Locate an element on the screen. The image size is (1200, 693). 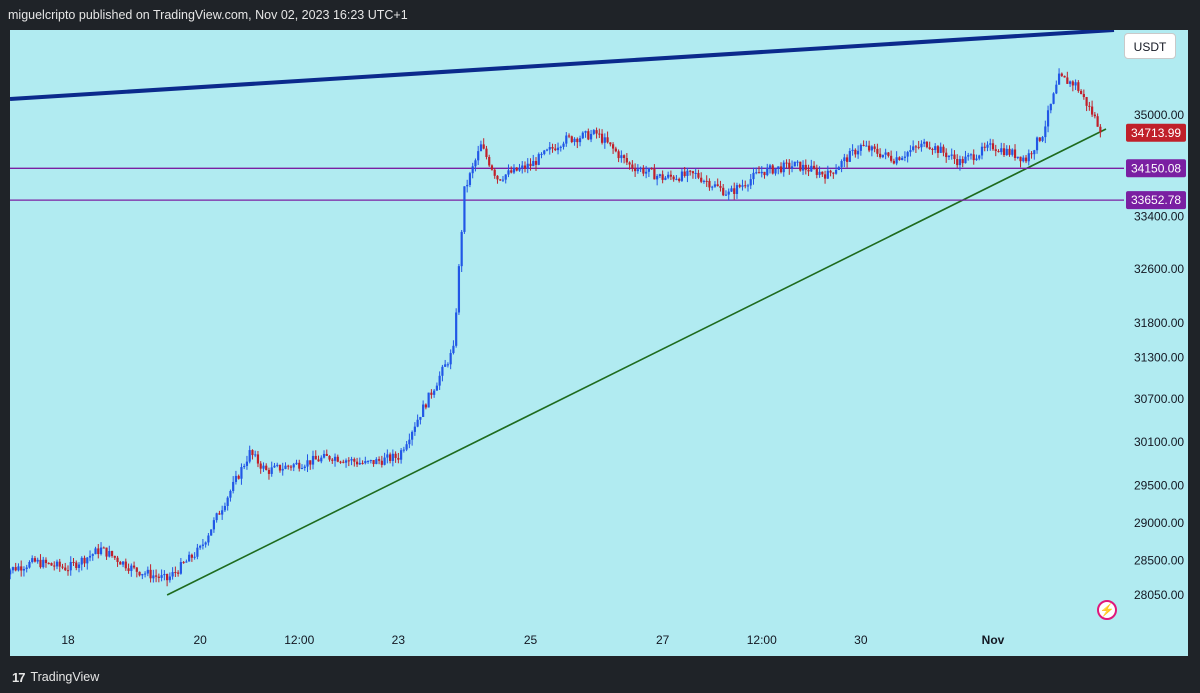
time-tick-label: Nov is located at coordinates (993, 640).